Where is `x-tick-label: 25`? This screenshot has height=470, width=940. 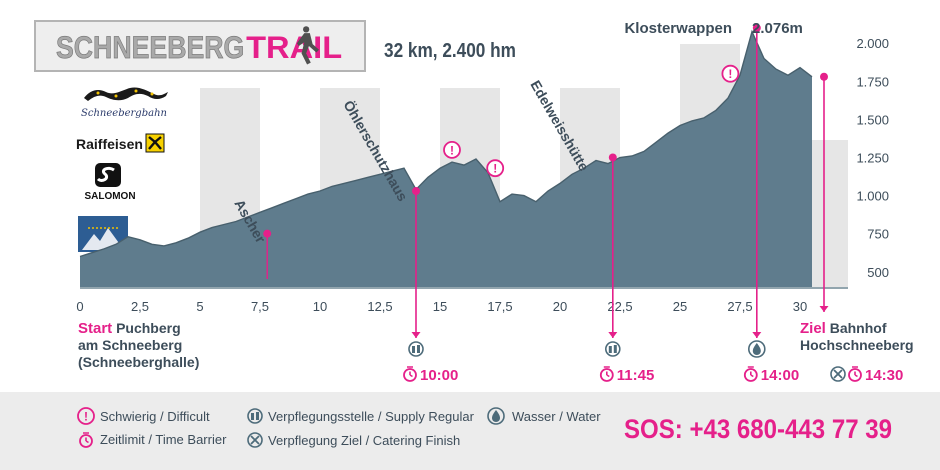
x-tick-label: 25 is located at coordinates (680, 306).